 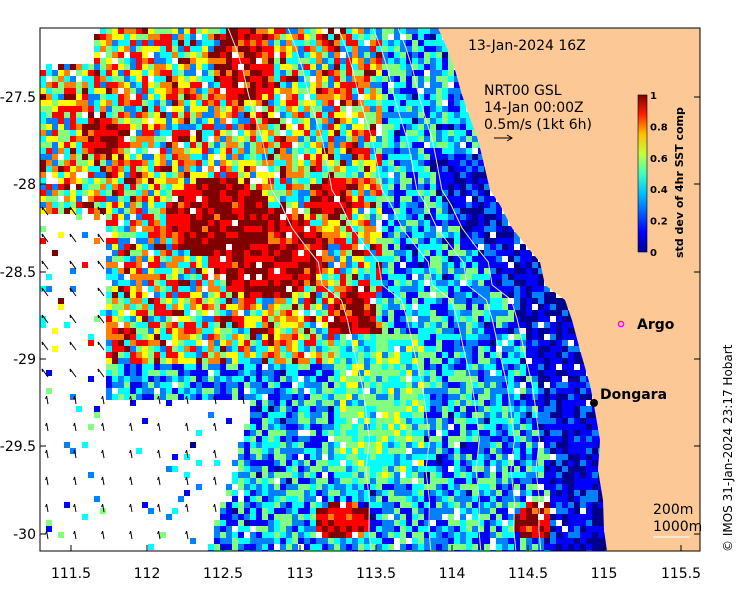 What do you see at coordinates (633, 395) in the screenshot?
I see `dongara-label: Dongara` at bounding box center [633, 395].